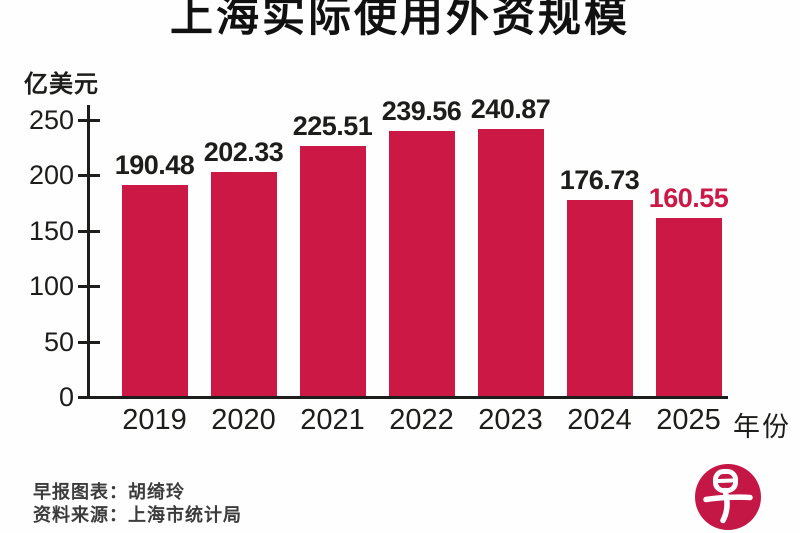 The height and width of the screenshot is (533, 800). I want to click on bar-value-label: 176.73, so click(599, 180).